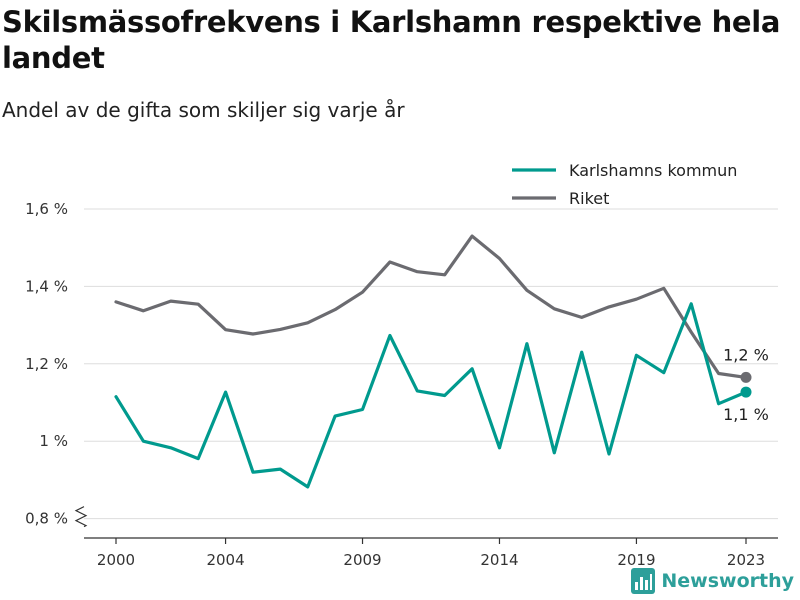 The image size is (800, 600). I want to click on end-label-riket: 1,2 %, so click(746, 354).